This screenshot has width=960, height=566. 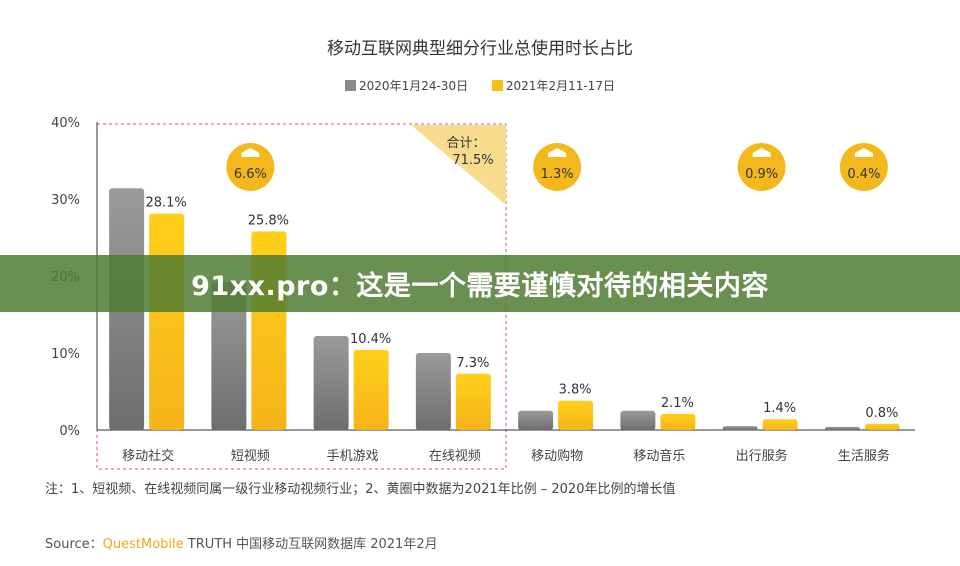 I want to click on source-brand: QuestMobile, so click(x=143, y=544).